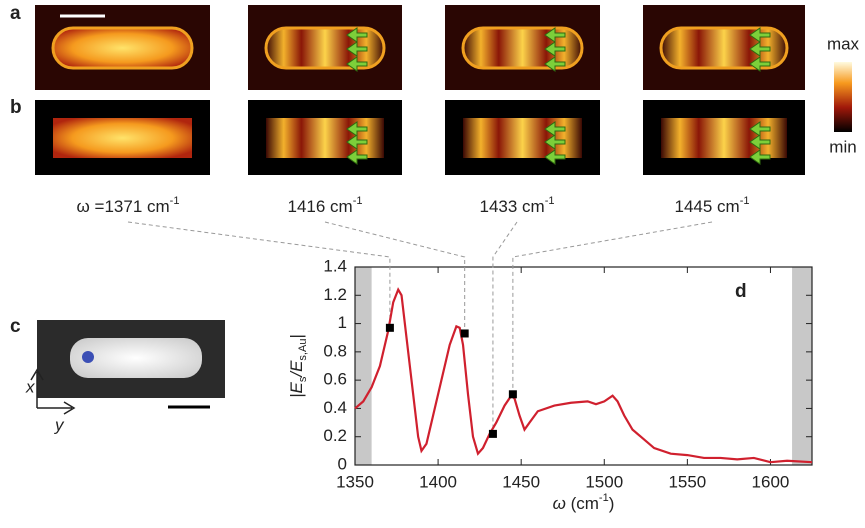  I want to click on panel-label: a, so click(15, 13).